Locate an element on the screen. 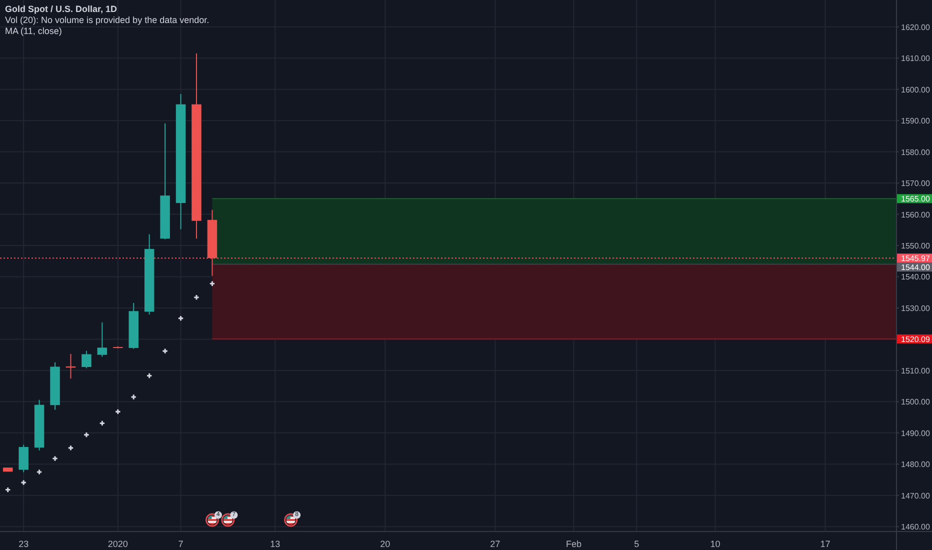 The height and width of the screenshot is (550, 932). y-tick-label: 1600.00 is located at coordinates (915, 89).